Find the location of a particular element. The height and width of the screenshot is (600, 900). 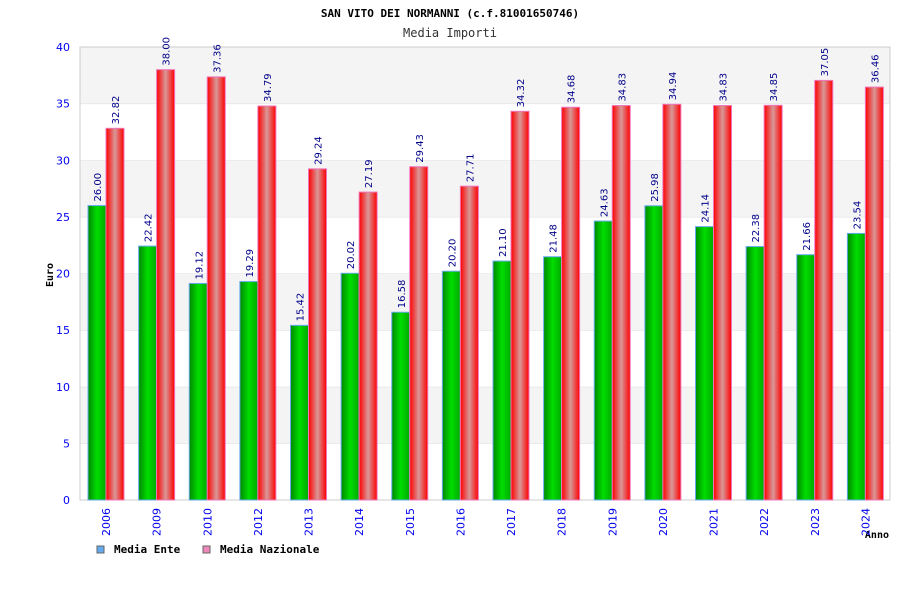

x-tick-label: 2015 is located at coordinates (410, 522).